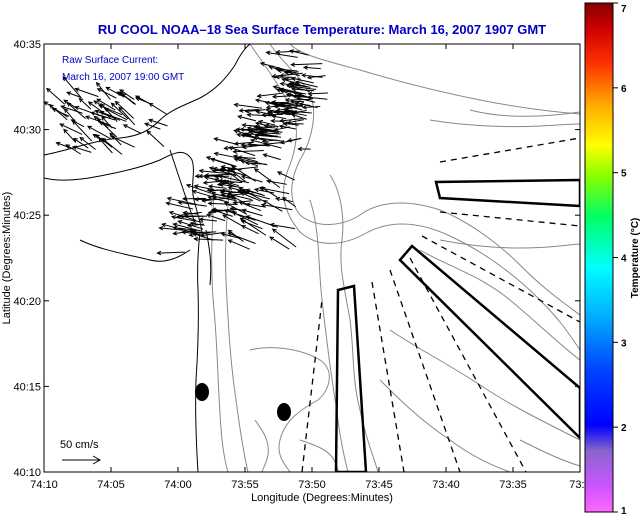 This screenshot has height=518, width=644. What do you see at coordinates (27, 131) in the screenshot?
I see `y-tick-label: 40:30` at bounding box center [27, 131].